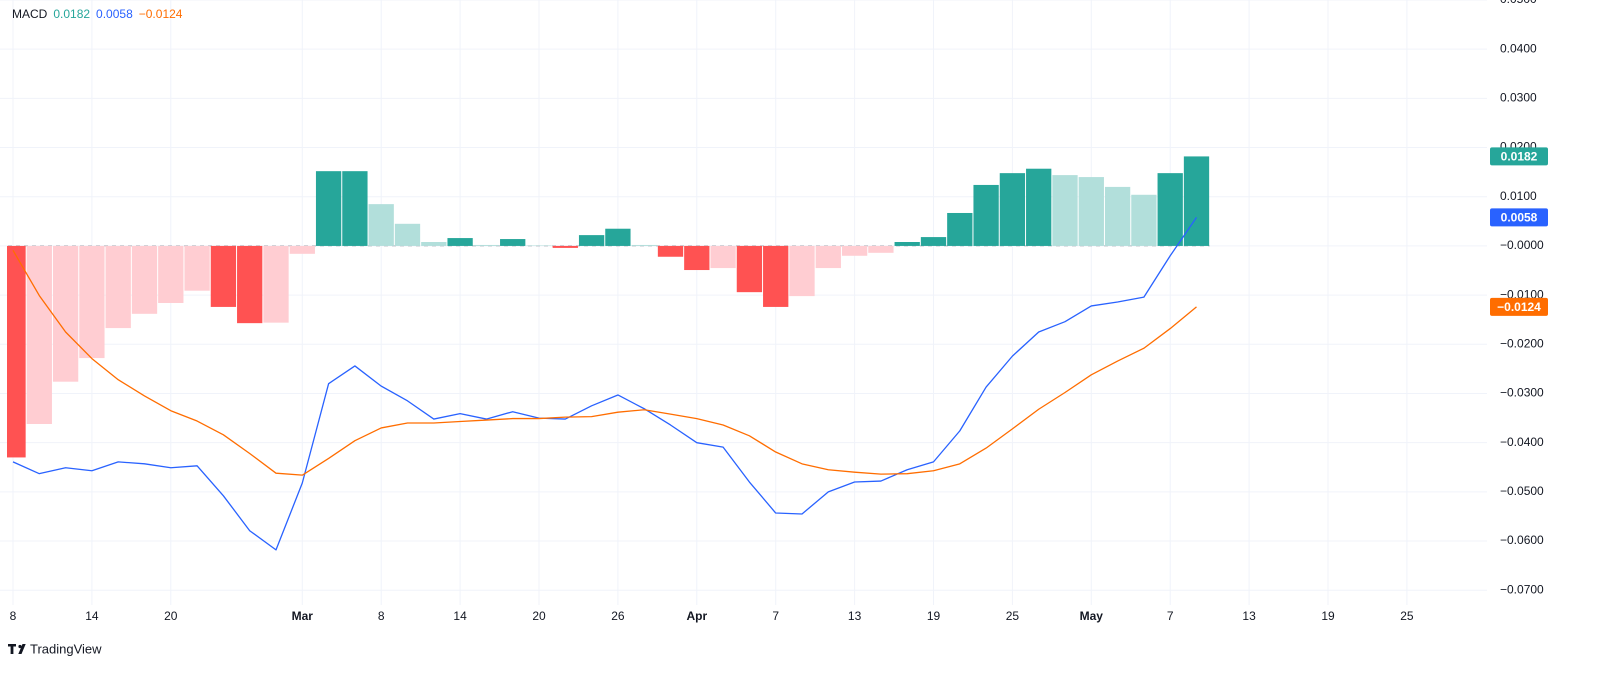  I want to click on x-tick-label: Mar, so click(303, 616).